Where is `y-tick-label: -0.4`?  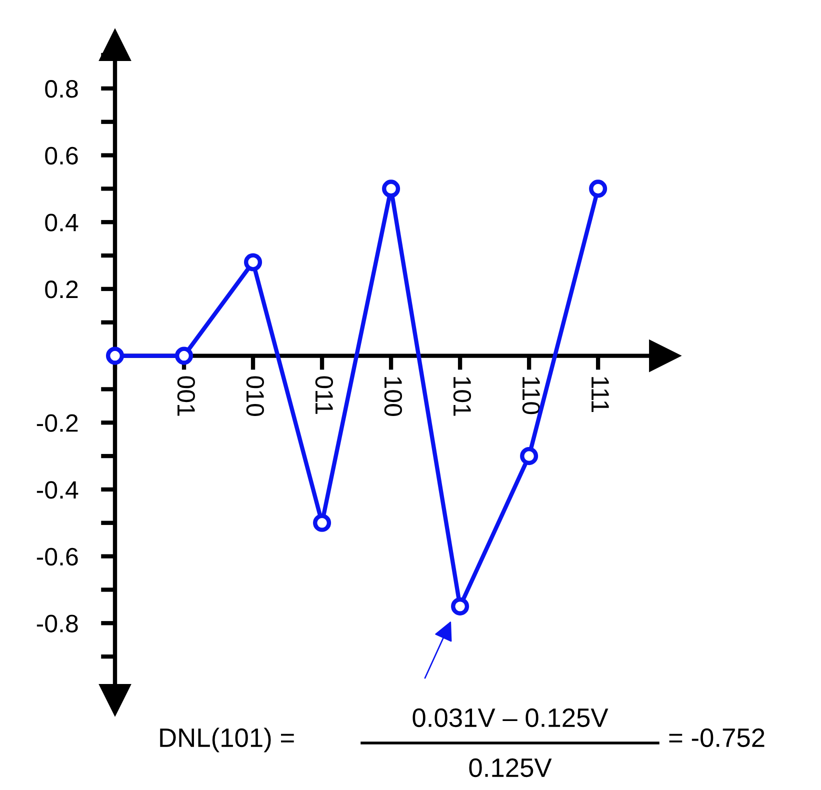 y-tick-label: -0.4 is located at coordinates (57, 490).